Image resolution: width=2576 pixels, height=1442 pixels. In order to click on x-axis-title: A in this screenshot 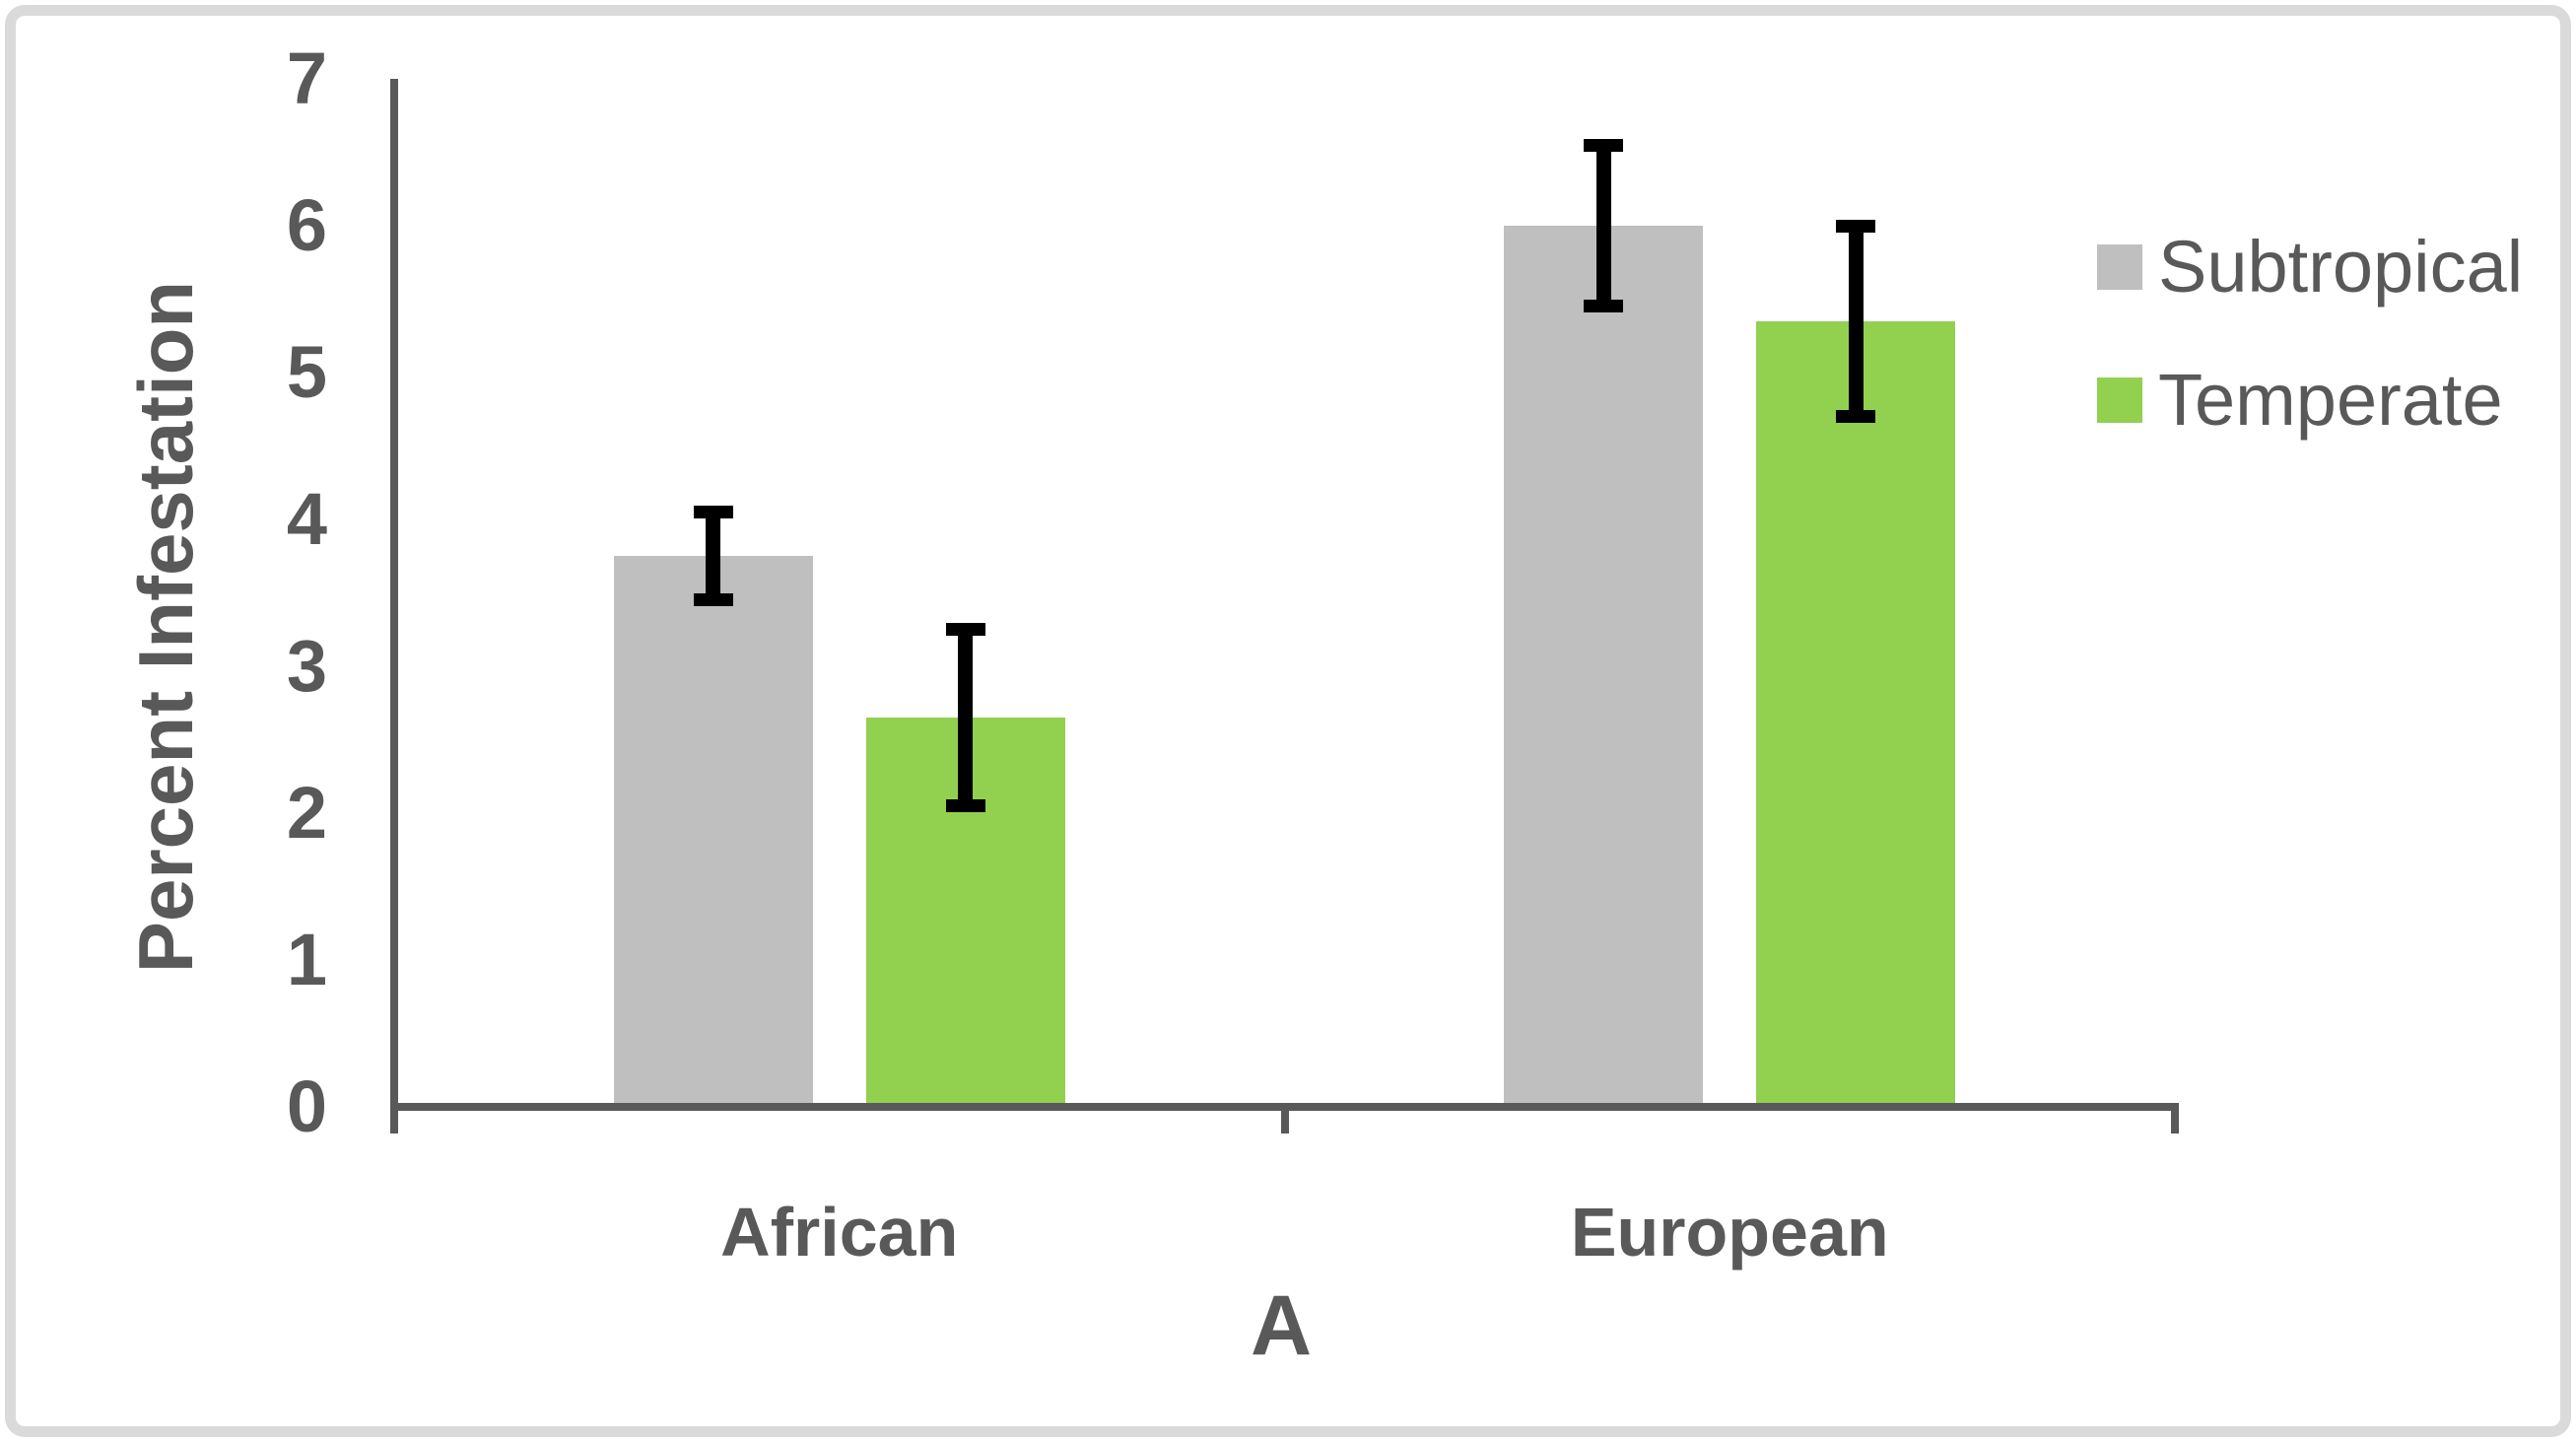, I will do `click(1281, 1325)`.